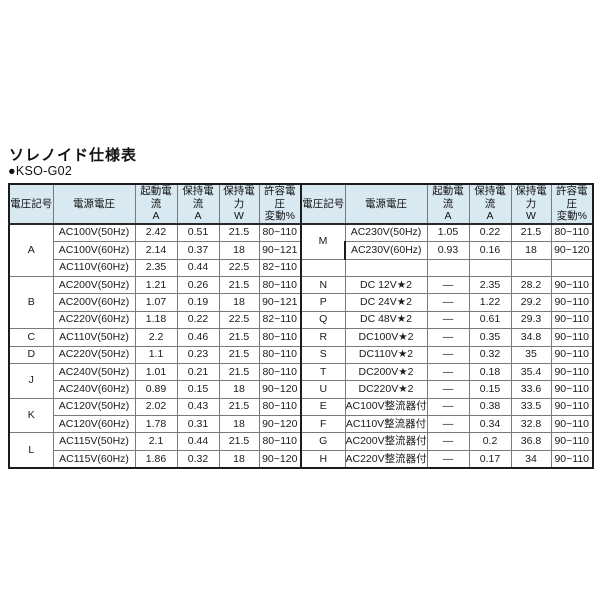 This screenshot has height=600, width=600. Describe the element at coordinates (156, 267) in the screenshot. I see `inrush-current-cell: 2.35` at that location.